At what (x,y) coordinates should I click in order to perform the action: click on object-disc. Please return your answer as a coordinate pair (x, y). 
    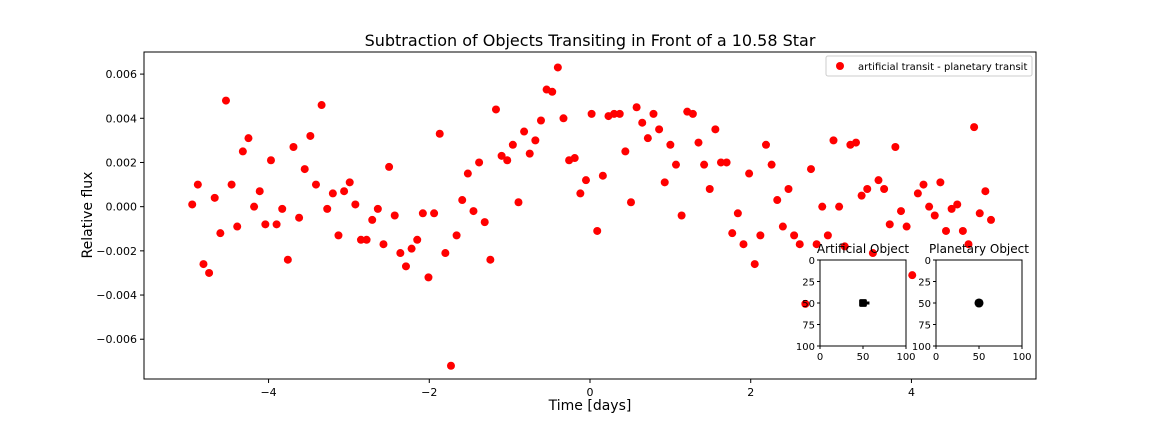
    Looking at the image, I should click on (979, 303).